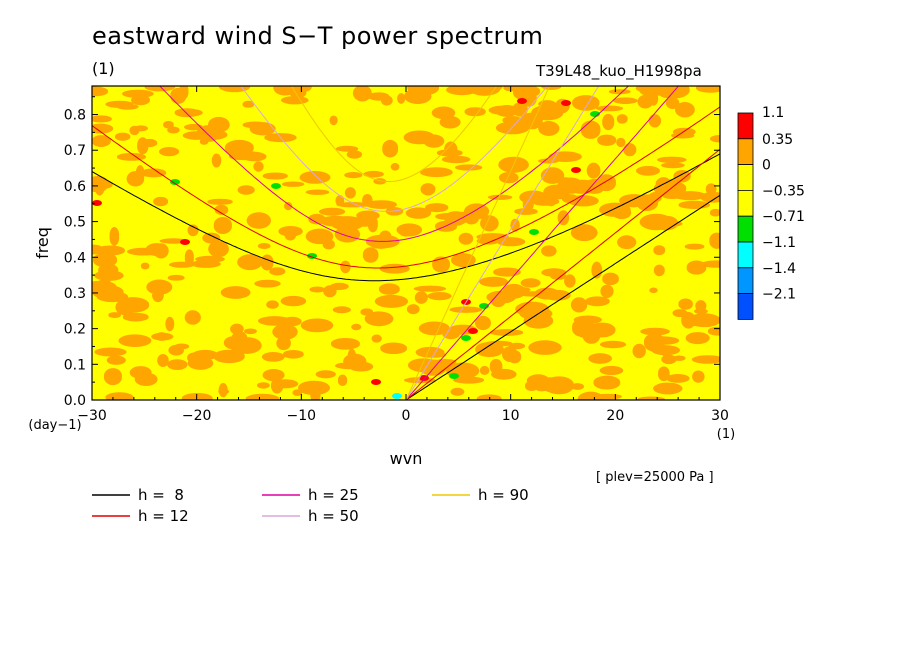  I want to click on y-tick-label: 0.0, so click(75, 401).